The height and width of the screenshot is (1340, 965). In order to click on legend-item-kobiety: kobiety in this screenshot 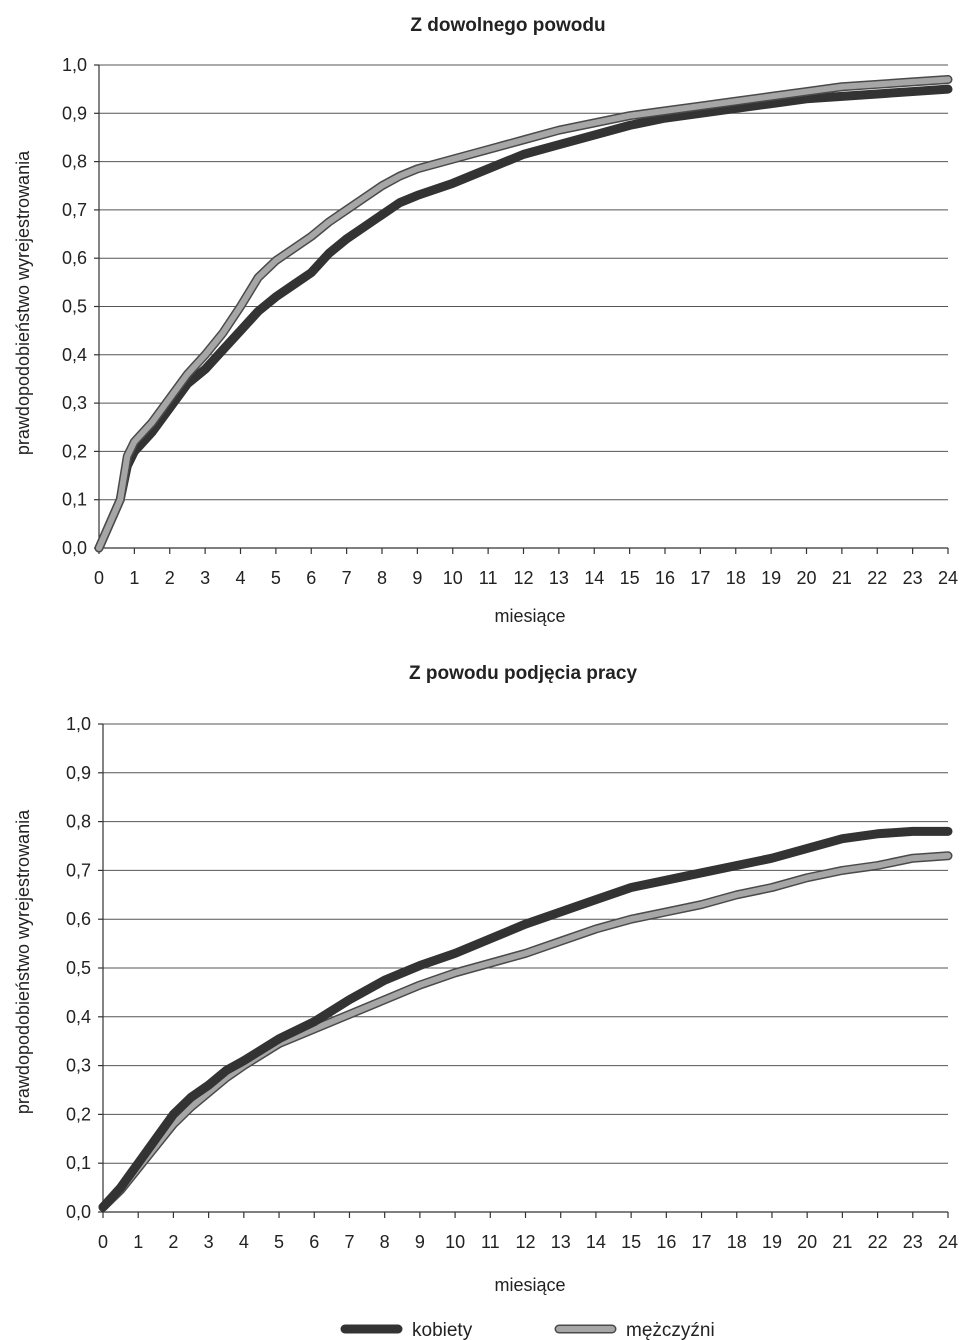, I will do `click(406, 1330)`.